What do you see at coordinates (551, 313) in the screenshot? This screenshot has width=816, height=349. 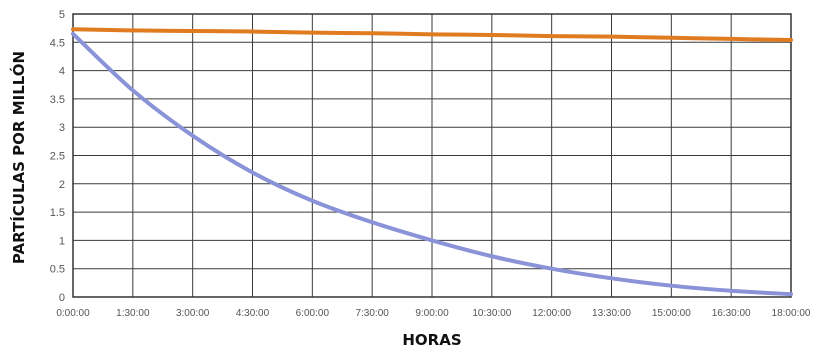 I see `x-tick-label: 12:00:00` at bounding box center [551, 313].